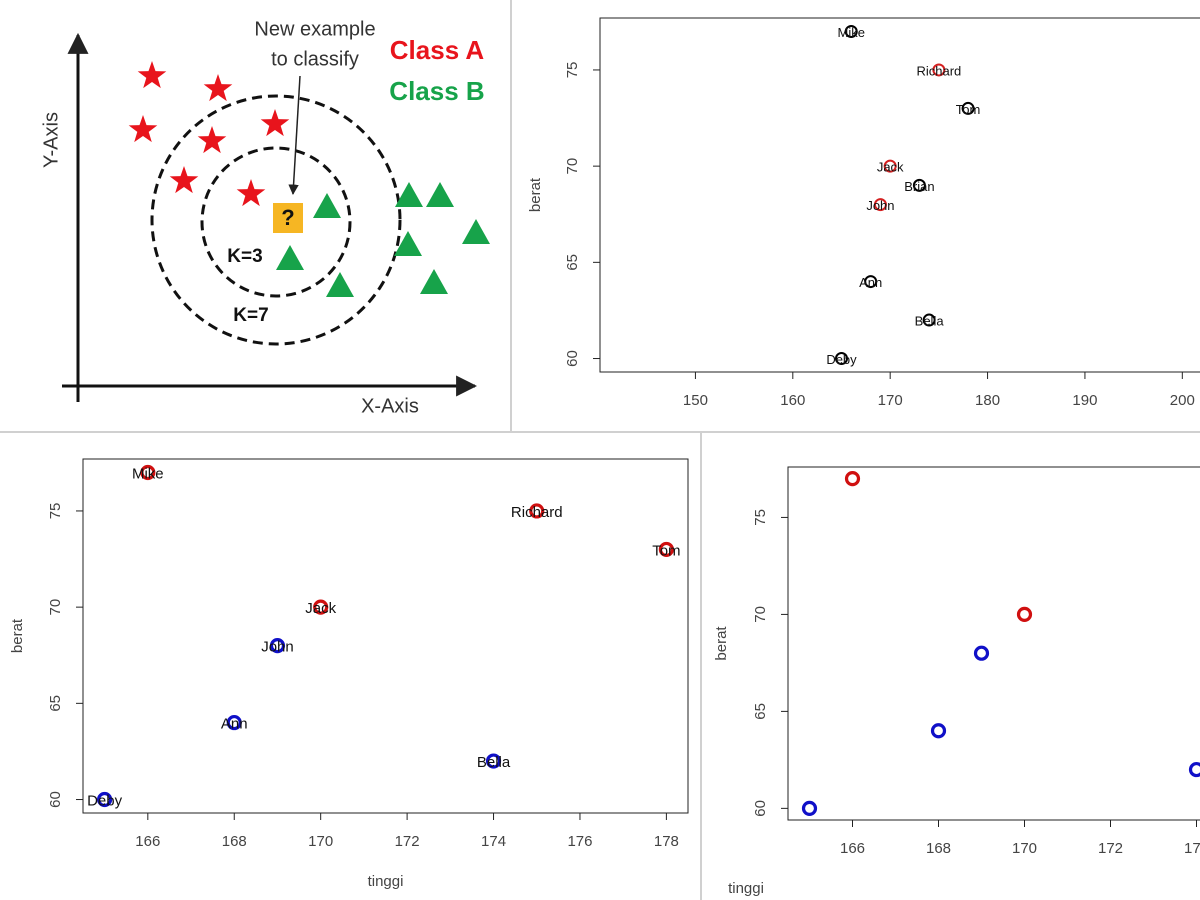 The image size is (1200, 900). What do you see at coordinates (579, 841) in the screenshot?
I see `x-tick-label: 176` at bounding box center [579, 841].